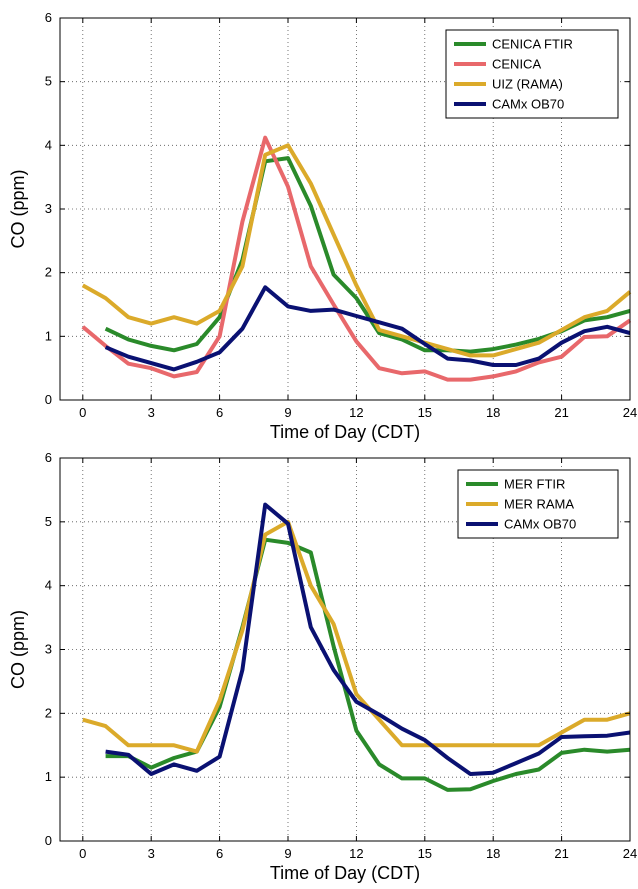  I want to click on legend-entry: CENICA FTIR, so click(532, 44).